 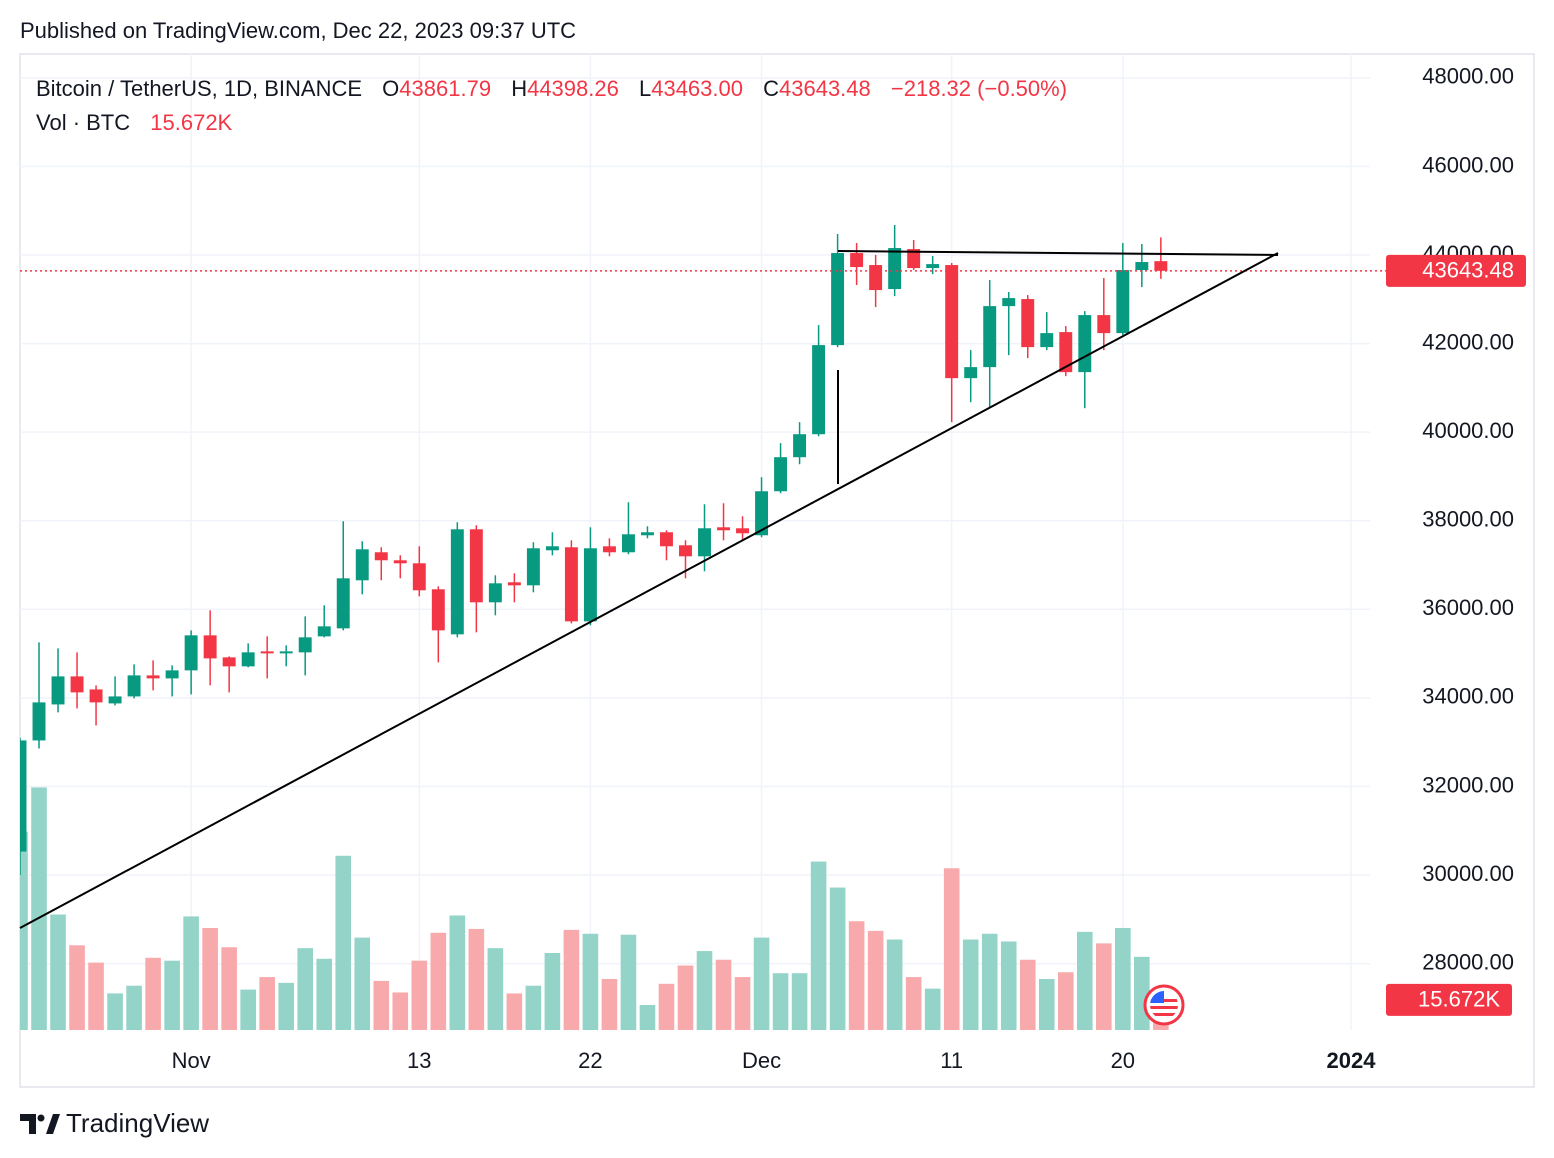 I want to click on legend-key: O, so click(x=391, y=88).